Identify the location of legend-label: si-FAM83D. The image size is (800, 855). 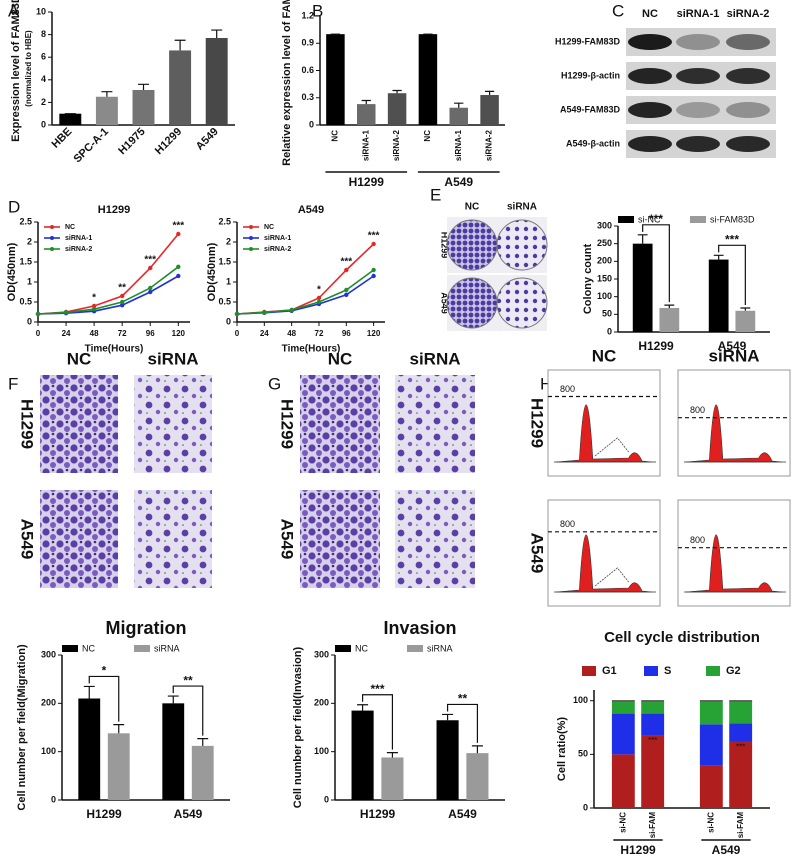
(732, 219).